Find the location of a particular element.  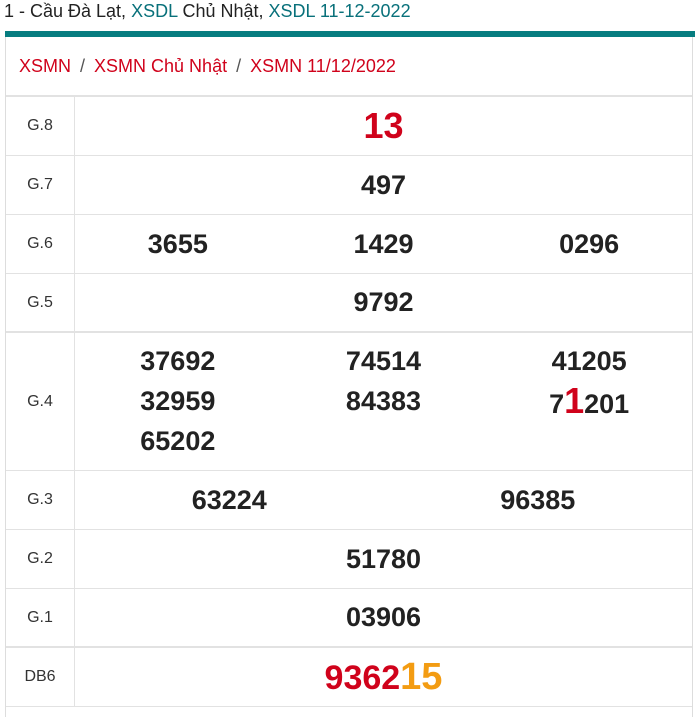

heading-text: 1 - Cầu Đà Lạt, is located at coordinates (68, 11).